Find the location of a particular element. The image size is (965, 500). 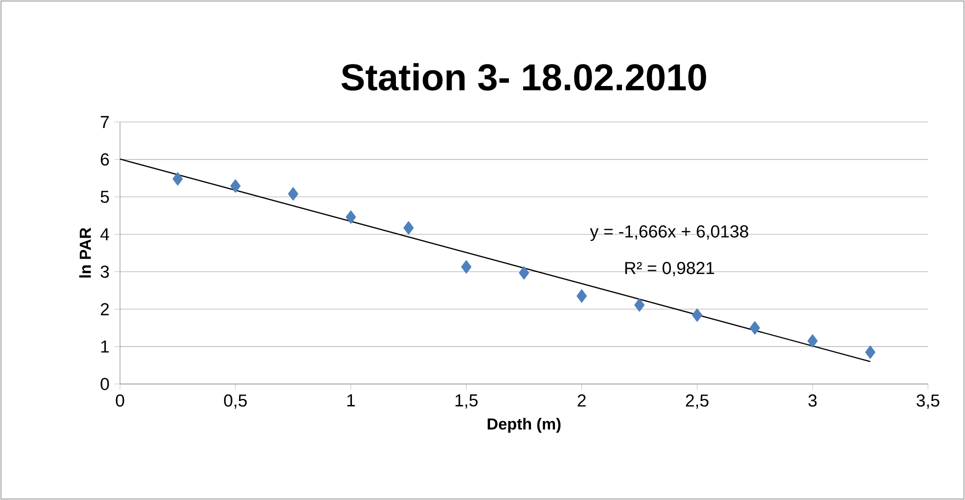

annotation: y = -1,666x + 6,0138 is located at coordinates (669, 233).